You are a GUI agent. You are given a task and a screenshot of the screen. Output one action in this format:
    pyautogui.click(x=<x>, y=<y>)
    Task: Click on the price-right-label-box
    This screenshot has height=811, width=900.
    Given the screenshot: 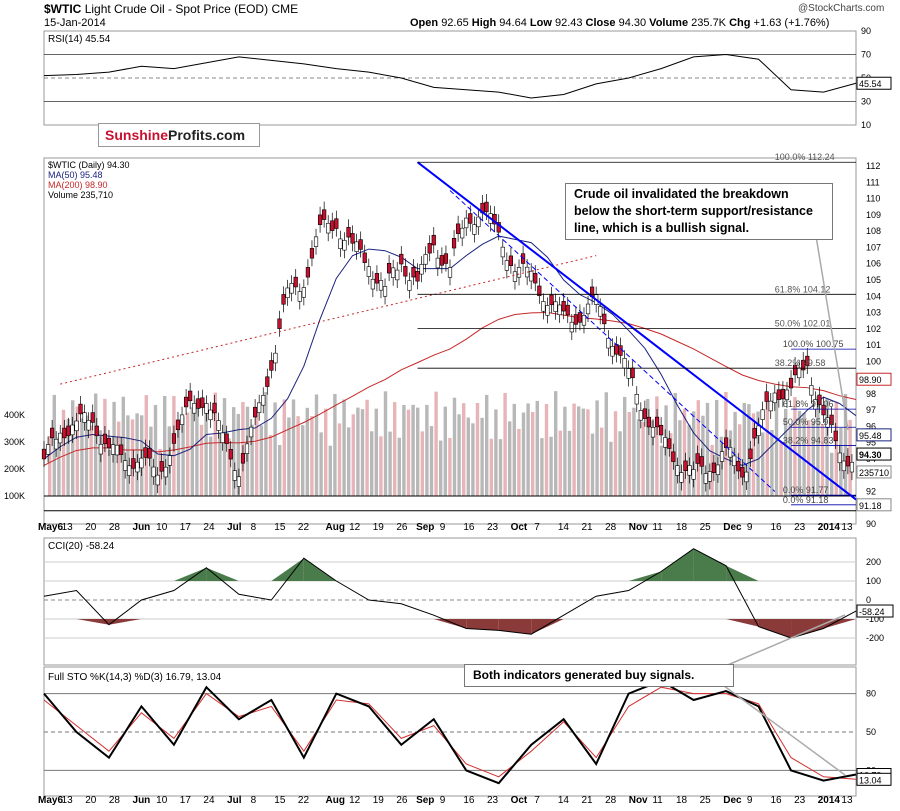 What is the action you would take?
    pyautogui.click(x=874, y=472)
    